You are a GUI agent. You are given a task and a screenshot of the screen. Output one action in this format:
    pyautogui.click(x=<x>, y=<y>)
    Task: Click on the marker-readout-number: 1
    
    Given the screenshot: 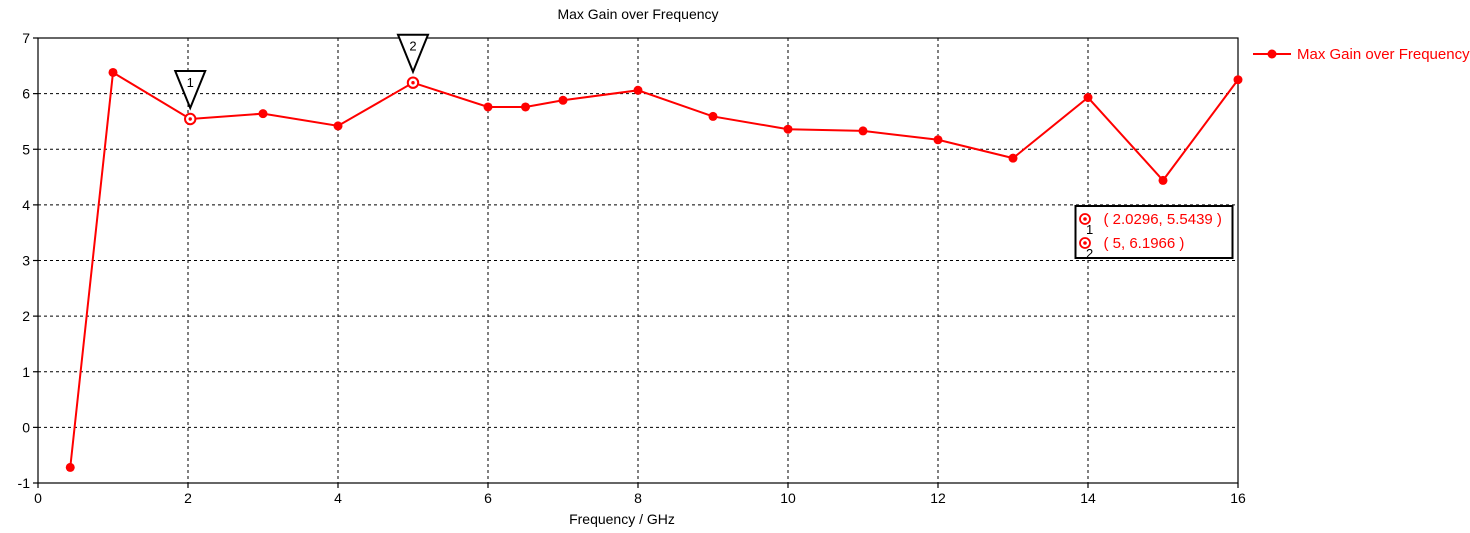 What is the action you would take?
    pyautogui.click(x=1089, y=229)
    